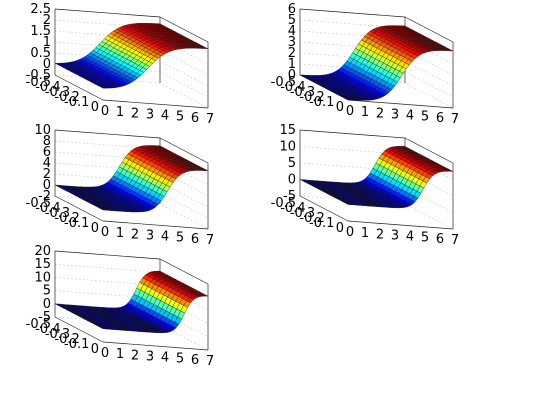 The height and width of the screenshot is (420, 560). I want to click on z-tick-label: 10, so click(42, 130).